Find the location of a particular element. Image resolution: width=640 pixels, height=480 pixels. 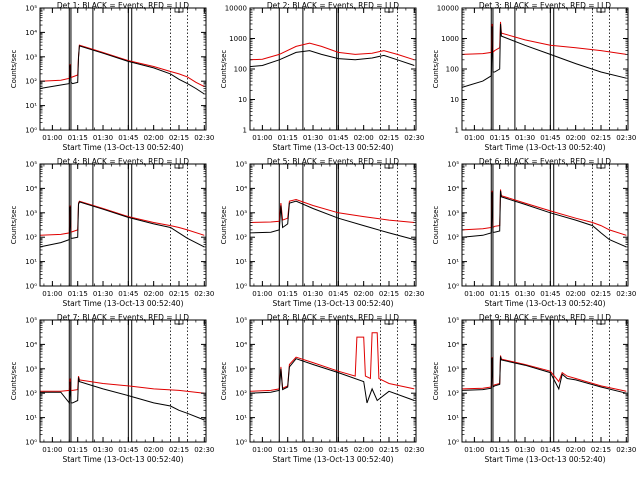

panel-title: Det 4: BLACK = Events, RED = LLD is located at coordinates (123, 161).